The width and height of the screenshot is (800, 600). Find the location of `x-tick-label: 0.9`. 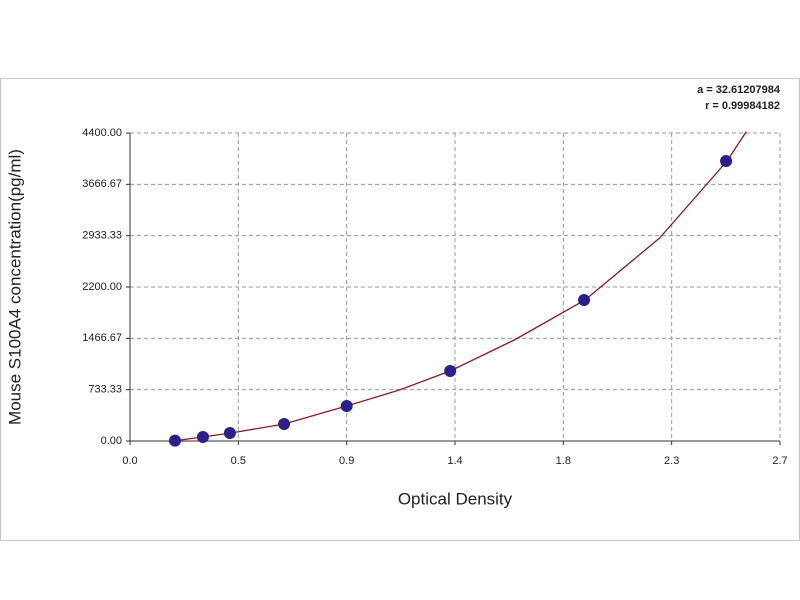

x-tick-label: 0.9 is located at coordinates (346, 461).